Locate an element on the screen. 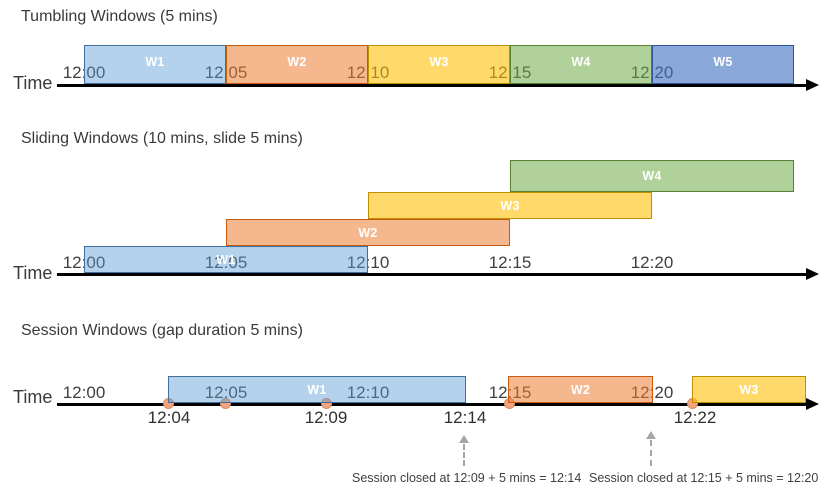  event-time-label: 12:04 is located at coordinates (169, 417).